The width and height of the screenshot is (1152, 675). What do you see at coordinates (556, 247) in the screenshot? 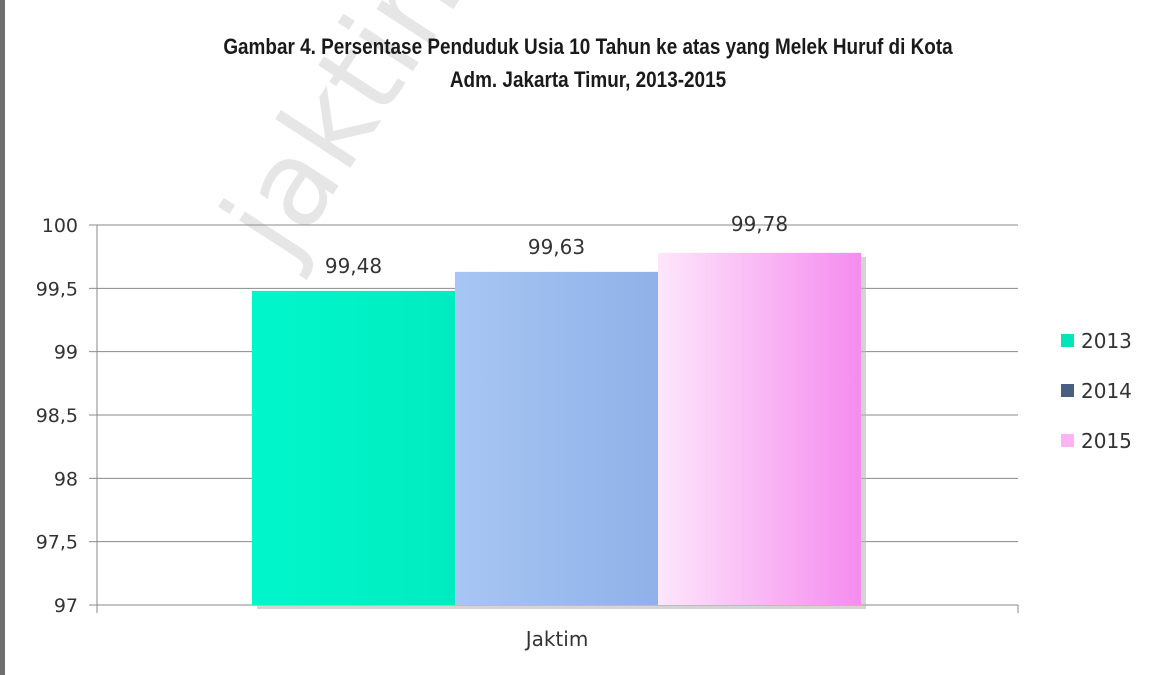
I see `data-label-2014: 99,63` at bounding box center [556, 247].